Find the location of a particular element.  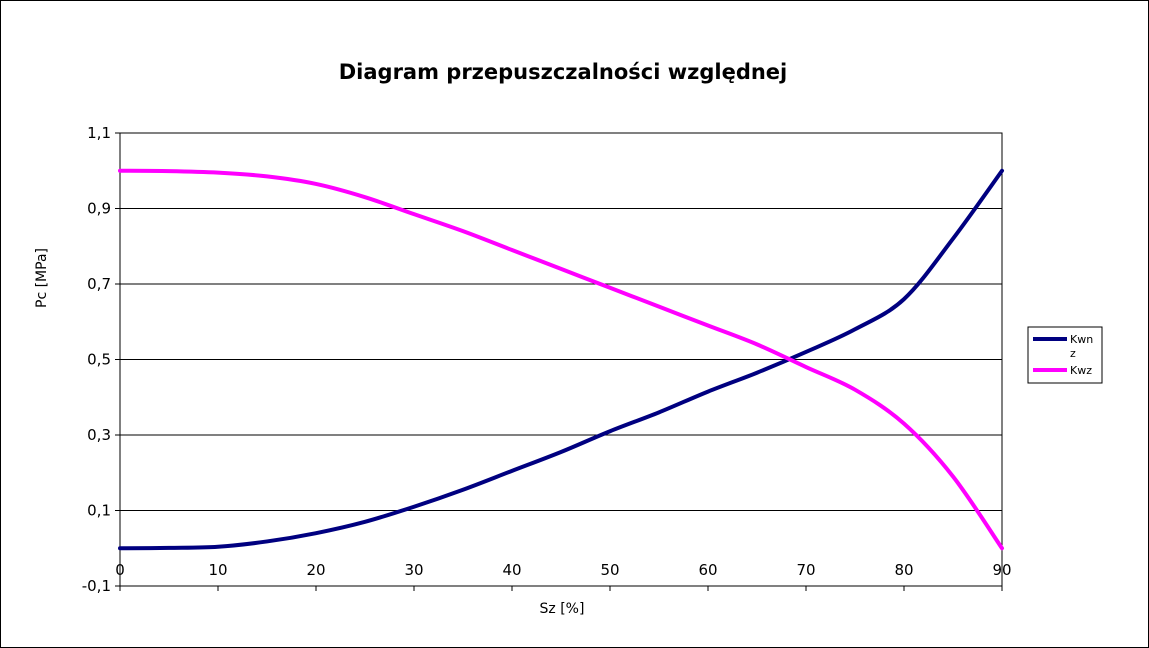

x-tick-label: 70 is located at coordinates (805, 570).